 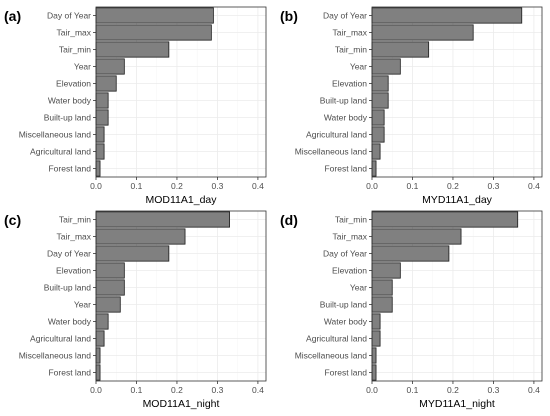 I want to click on panel-letter: (b), so click(x=289, y=16).